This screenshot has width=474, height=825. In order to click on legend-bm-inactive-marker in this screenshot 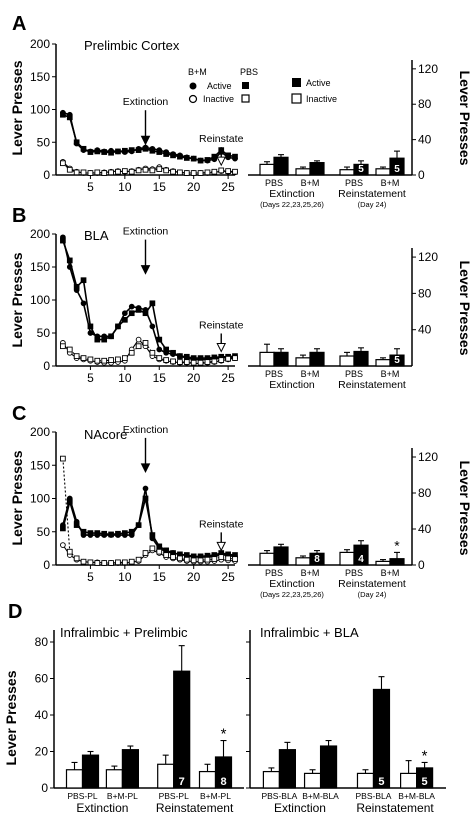, I will do `click(193, 99)`.